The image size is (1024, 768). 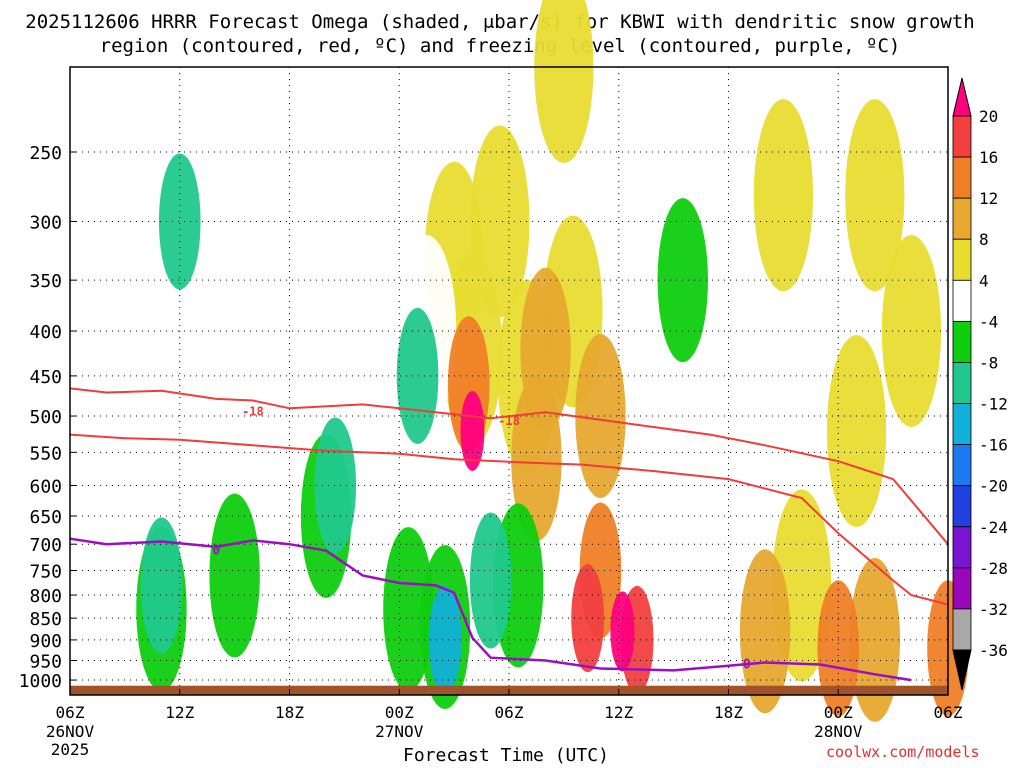 What do you see at coordinates (45, 641) in the screenshot?
I see `y-tick-label: 900` at bounding box center [45, 641].